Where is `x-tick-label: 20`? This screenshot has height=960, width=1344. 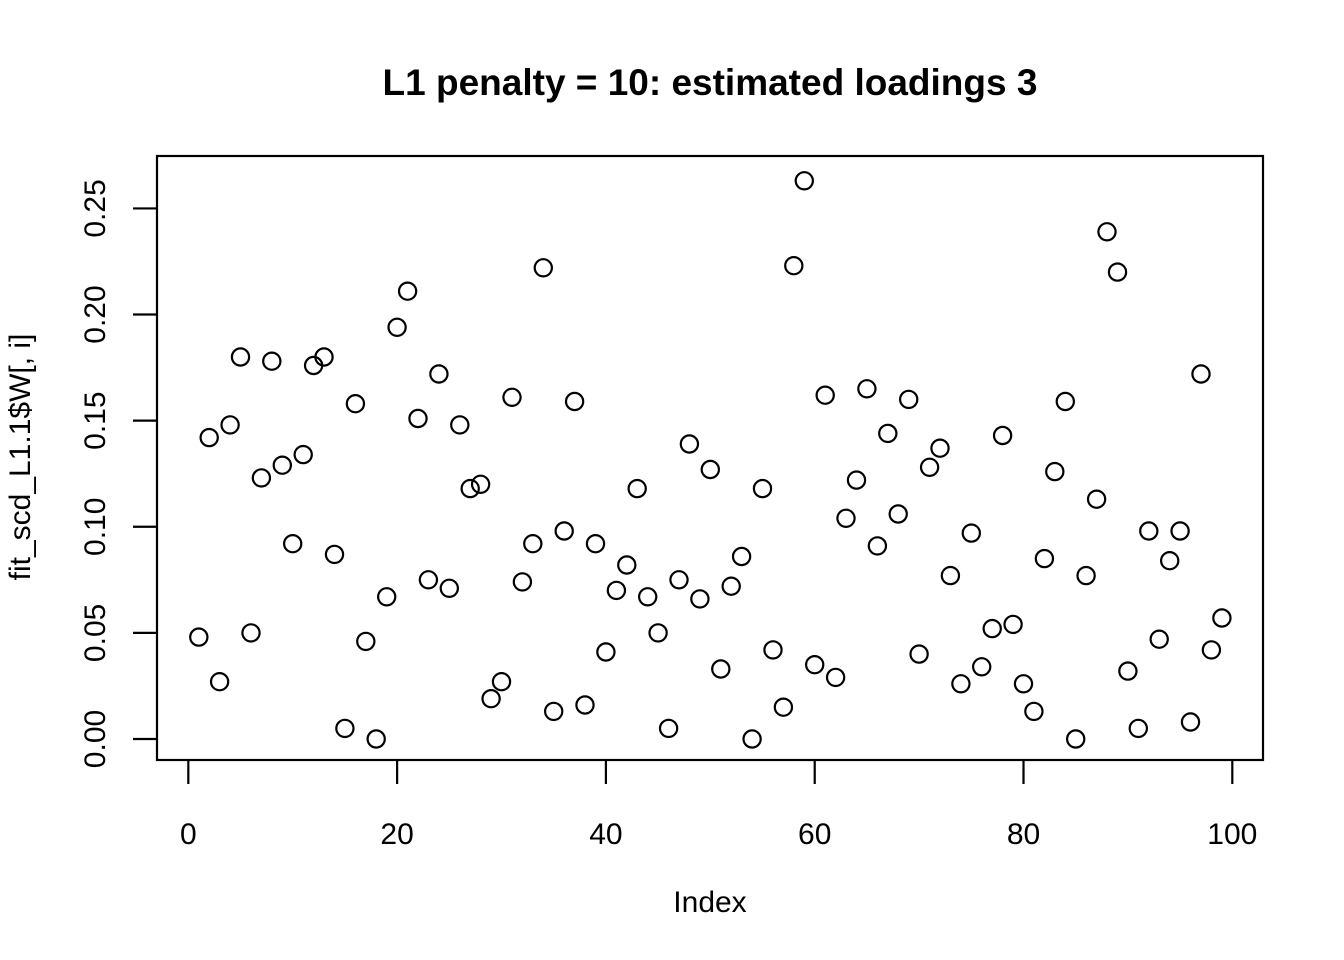 x-tick-label: 20 is located at coordinates (396, 834).